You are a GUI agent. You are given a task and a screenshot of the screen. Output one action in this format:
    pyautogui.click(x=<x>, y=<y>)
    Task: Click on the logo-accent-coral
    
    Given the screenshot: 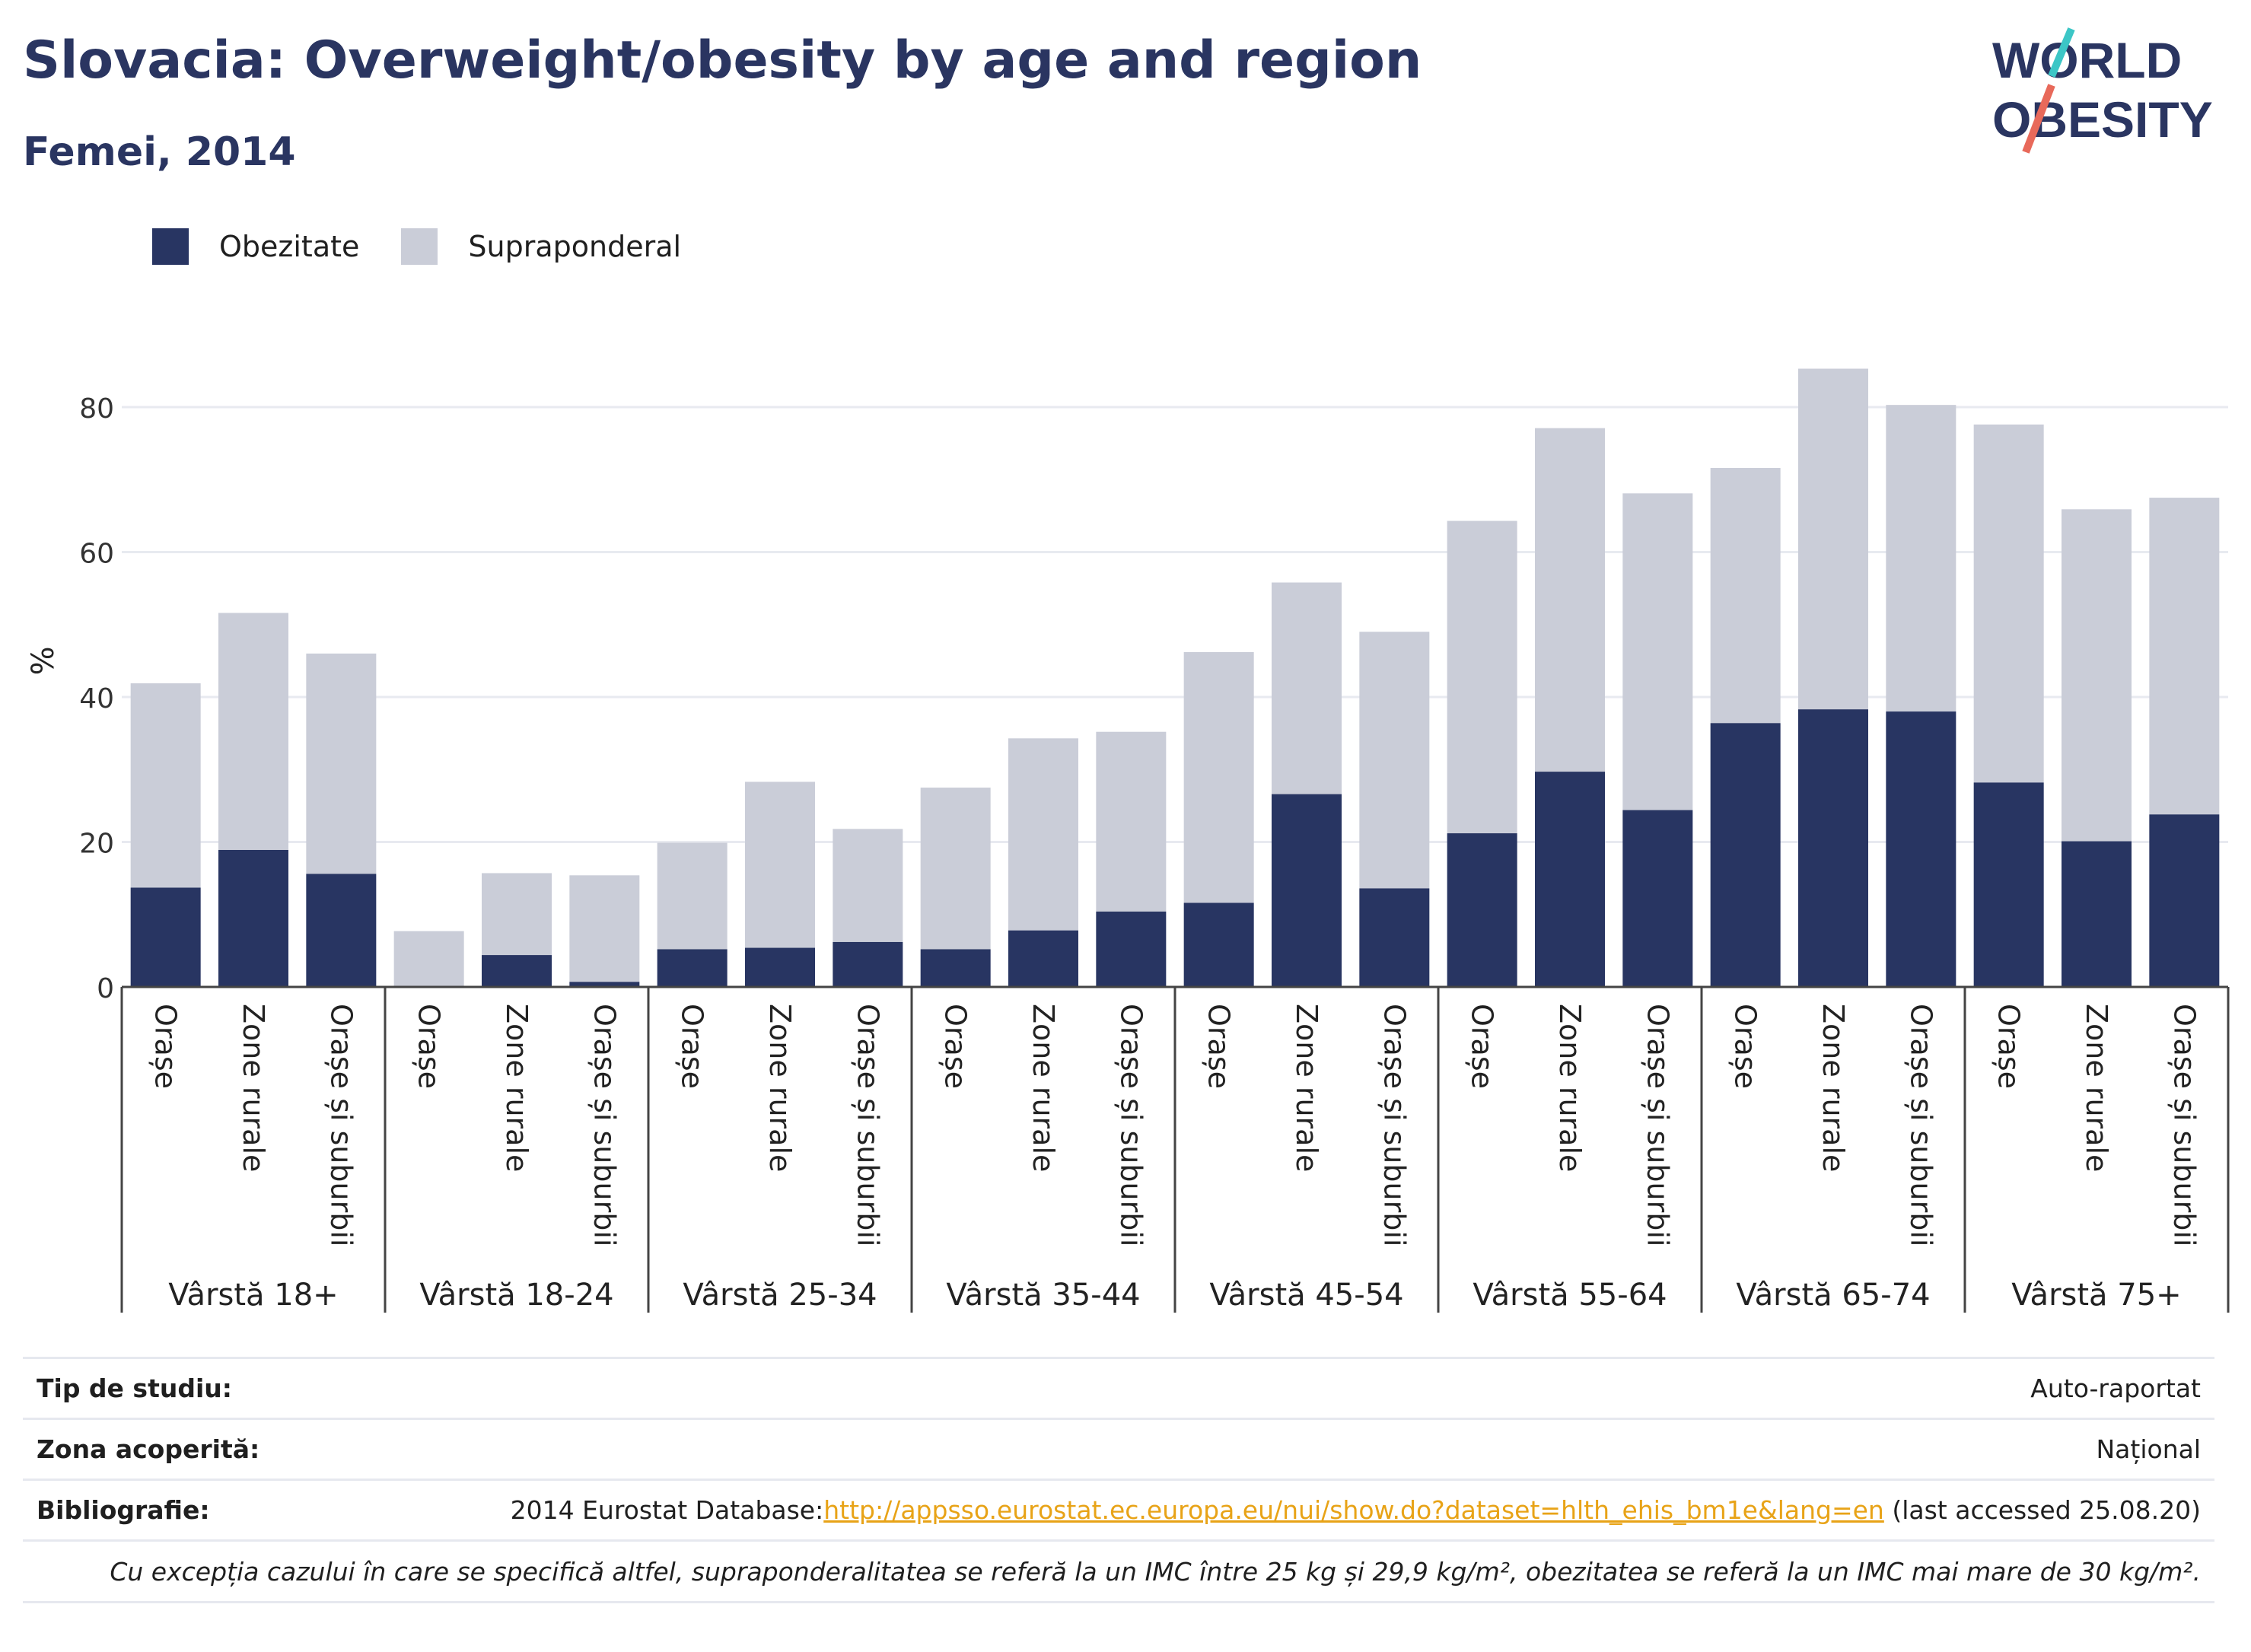 What is the action you would take?
    pyautogui.click(x=2038, y=119)
    